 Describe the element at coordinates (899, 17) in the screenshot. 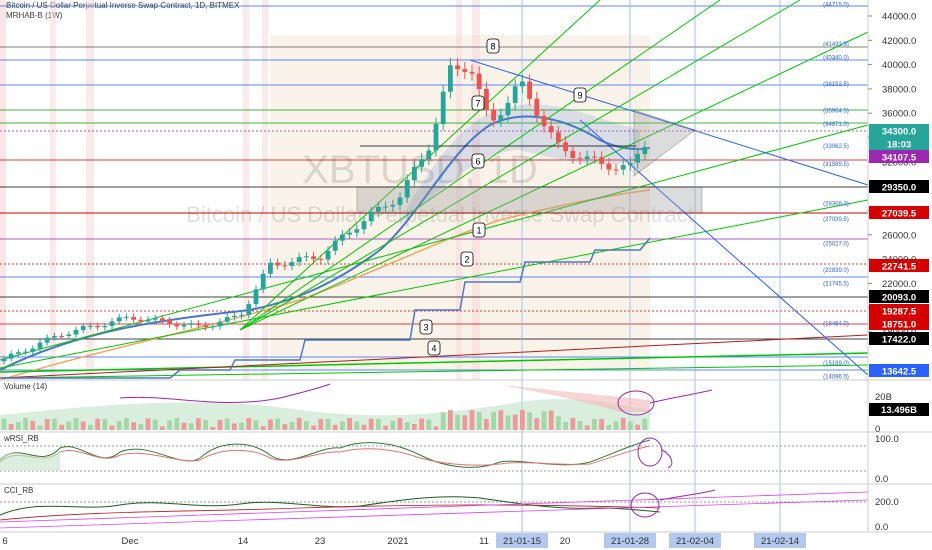

I see `y-tick-label: 44000.0` at that location.